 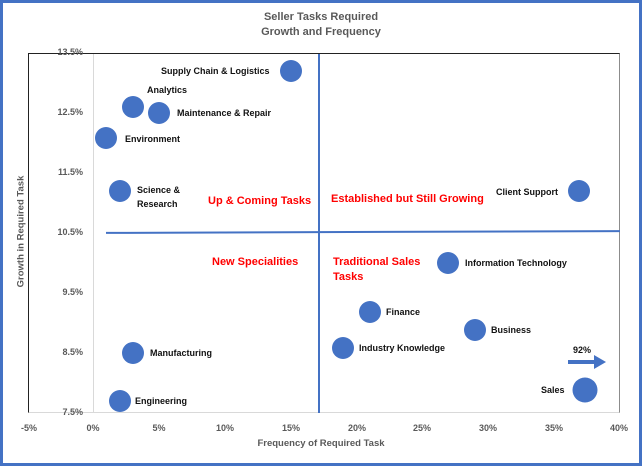 I want to click on y-tick: 10.5%, so click(x=70, y=232).